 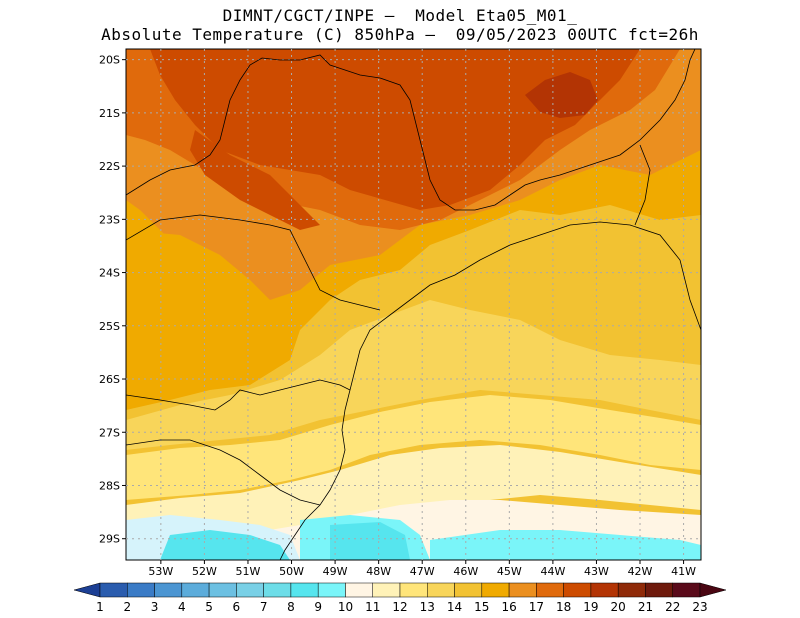 What do you see at coordinates (109, 539) in the screenshot?
I see `lat-label: 29S` at bounding box center [109, 539].